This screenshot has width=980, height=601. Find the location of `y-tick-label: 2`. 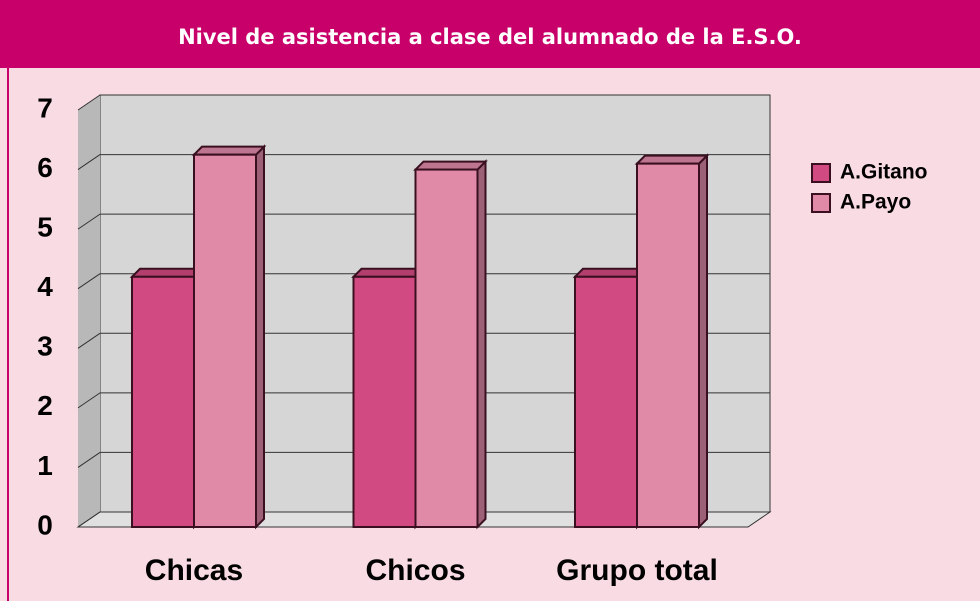

y-tick-label: 2 is located at coordinates (45, 405).